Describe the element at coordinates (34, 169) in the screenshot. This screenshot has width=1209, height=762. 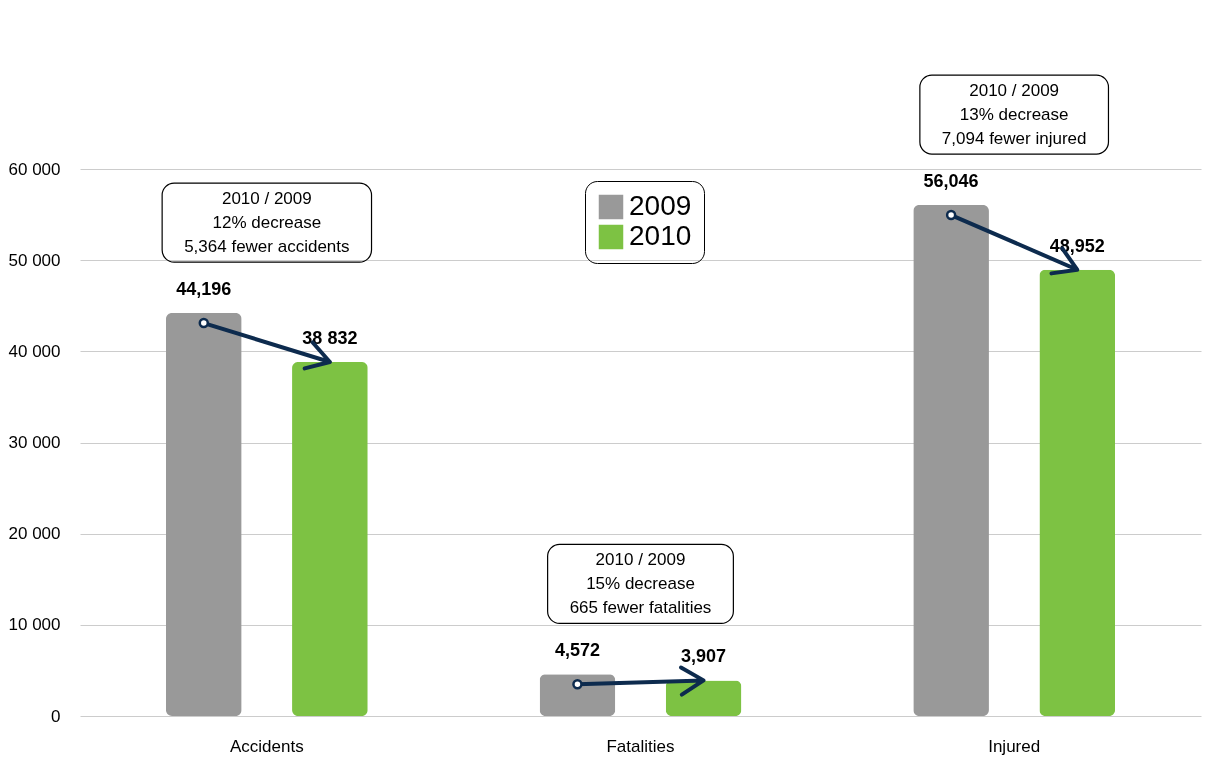
I see `y-tick-label: 60 000` at that location.